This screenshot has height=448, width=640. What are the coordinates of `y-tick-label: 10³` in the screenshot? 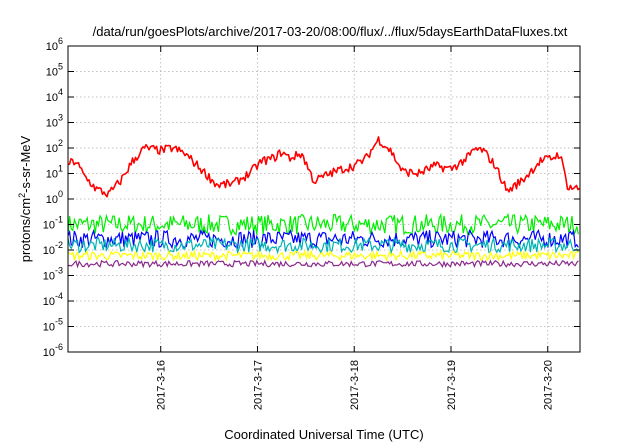 It's located at (54, 121).